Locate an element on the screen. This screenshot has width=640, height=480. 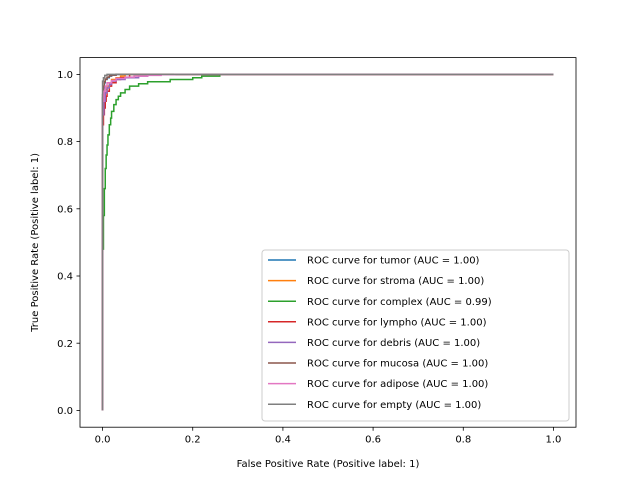
legend-label: ROC curve for empty (AUC = 1.00) is located at coordinates (394, 405).